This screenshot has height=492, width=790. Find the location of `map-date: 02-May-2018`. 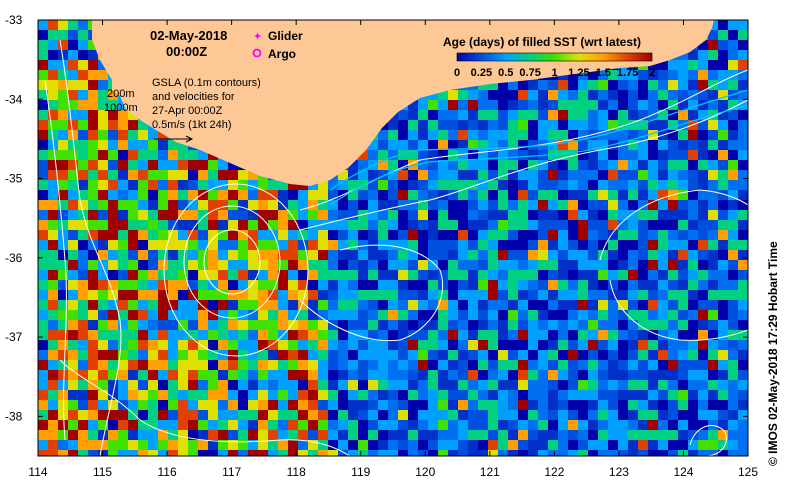

map-date: 02-May-2018 is located at coordinates (188, 35).